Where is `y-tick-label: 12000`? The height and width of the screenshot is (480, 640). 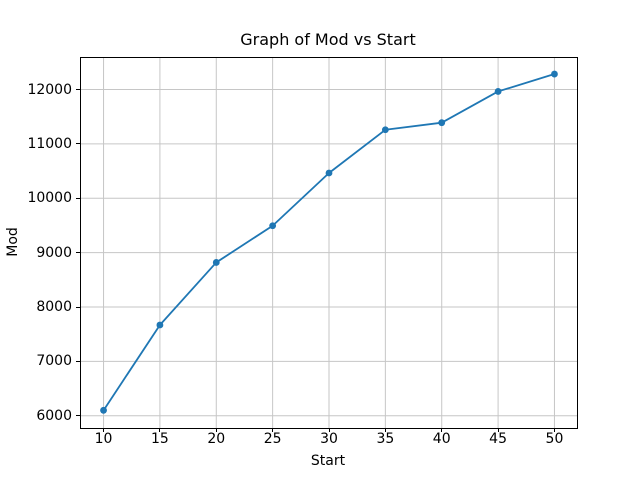
y-tick-label: 12000 is located at coordinates (49, 89).